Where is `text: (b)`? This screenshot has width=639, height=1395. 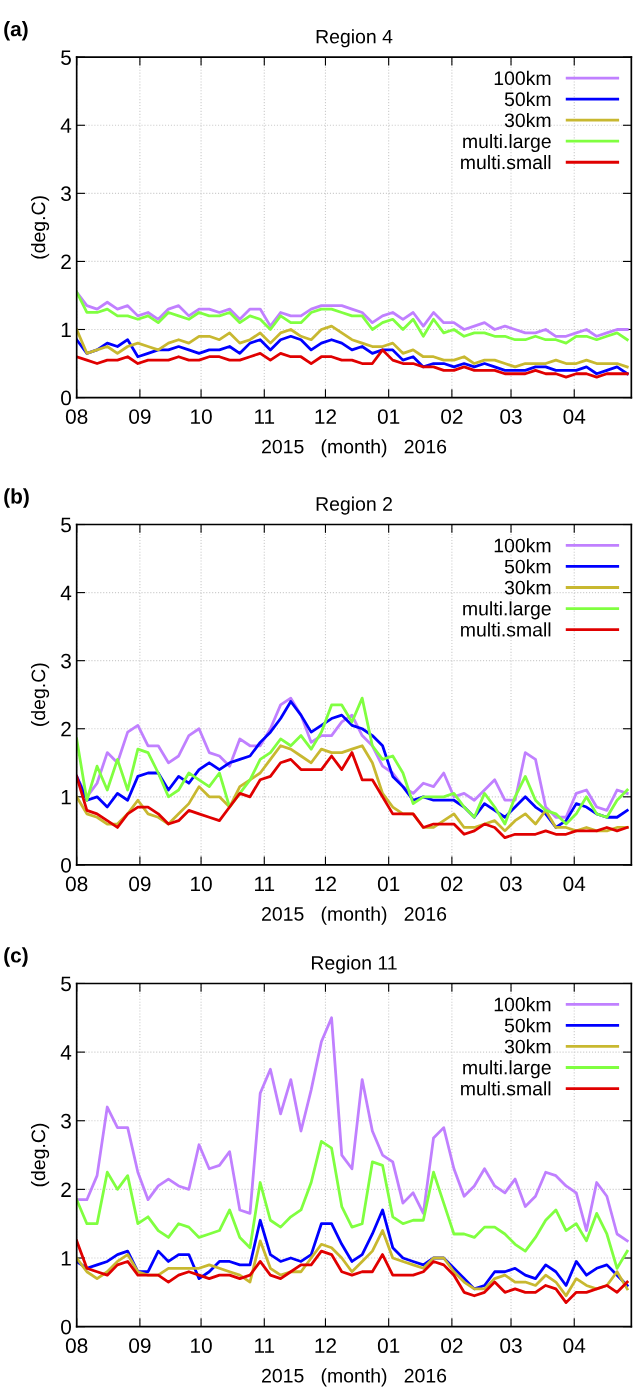 text: (b) is located at coordinates (16, 498).